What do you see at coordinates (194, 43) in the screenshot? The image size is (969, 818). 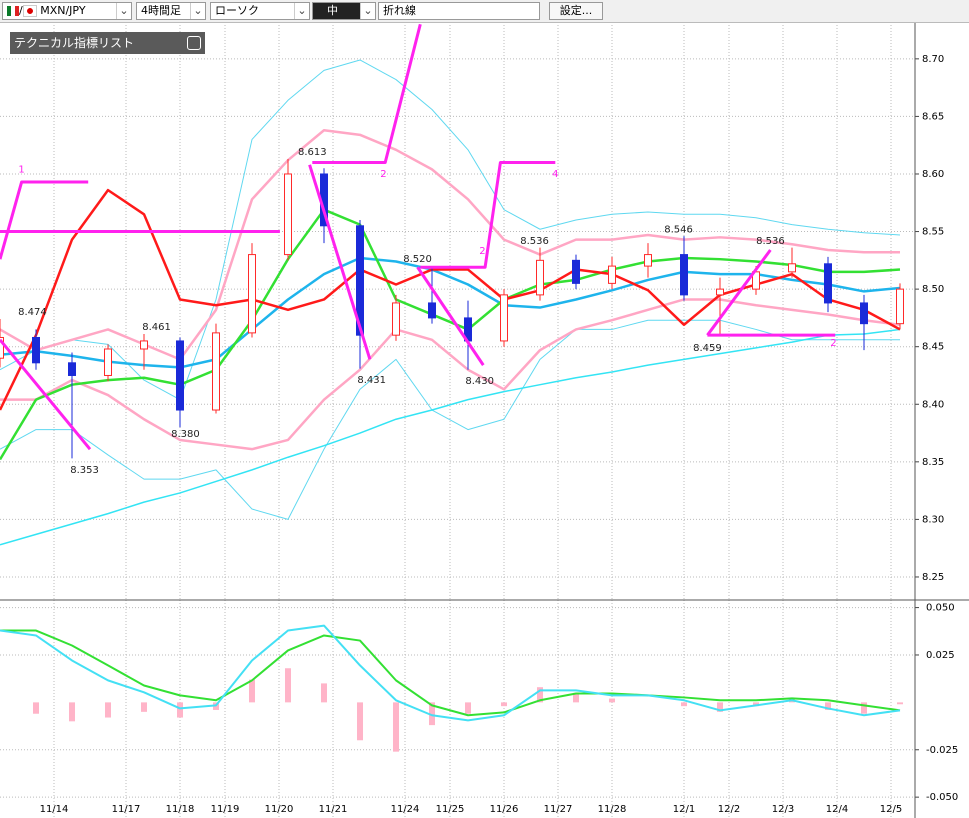 I see `panel-icon` at bounding box center [194, 43].